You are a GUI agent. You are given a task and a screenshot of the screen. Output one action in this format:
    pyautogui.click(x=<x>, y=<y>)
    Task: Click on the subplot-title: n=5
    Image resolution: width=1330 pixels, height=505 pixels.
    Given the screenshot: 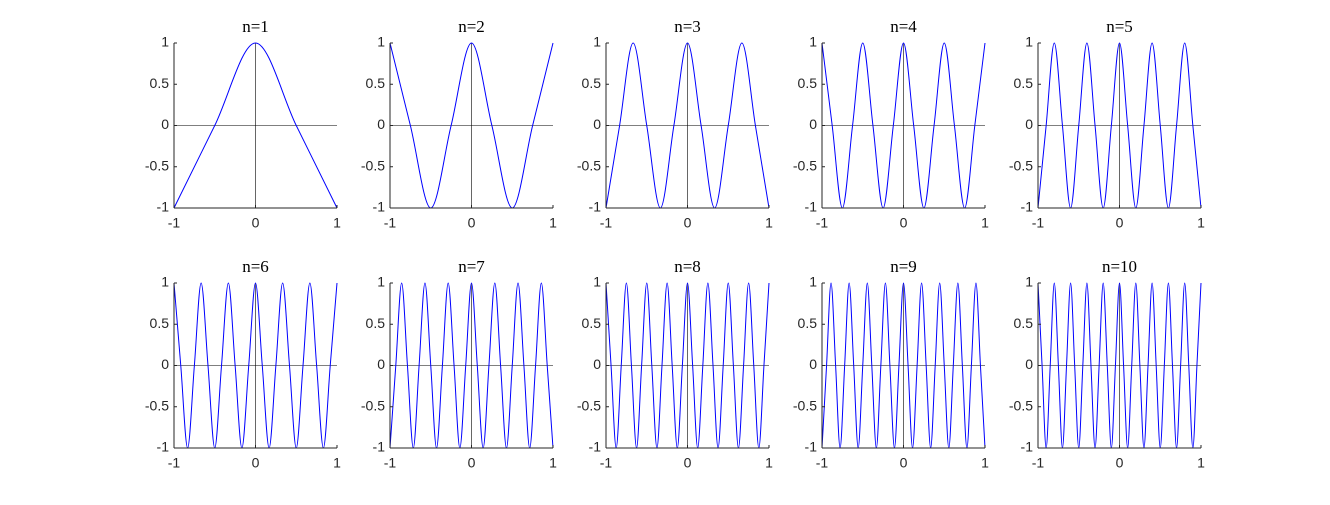 What is the action you would take?
    pyautogui.click(x=1119, y=26)
    